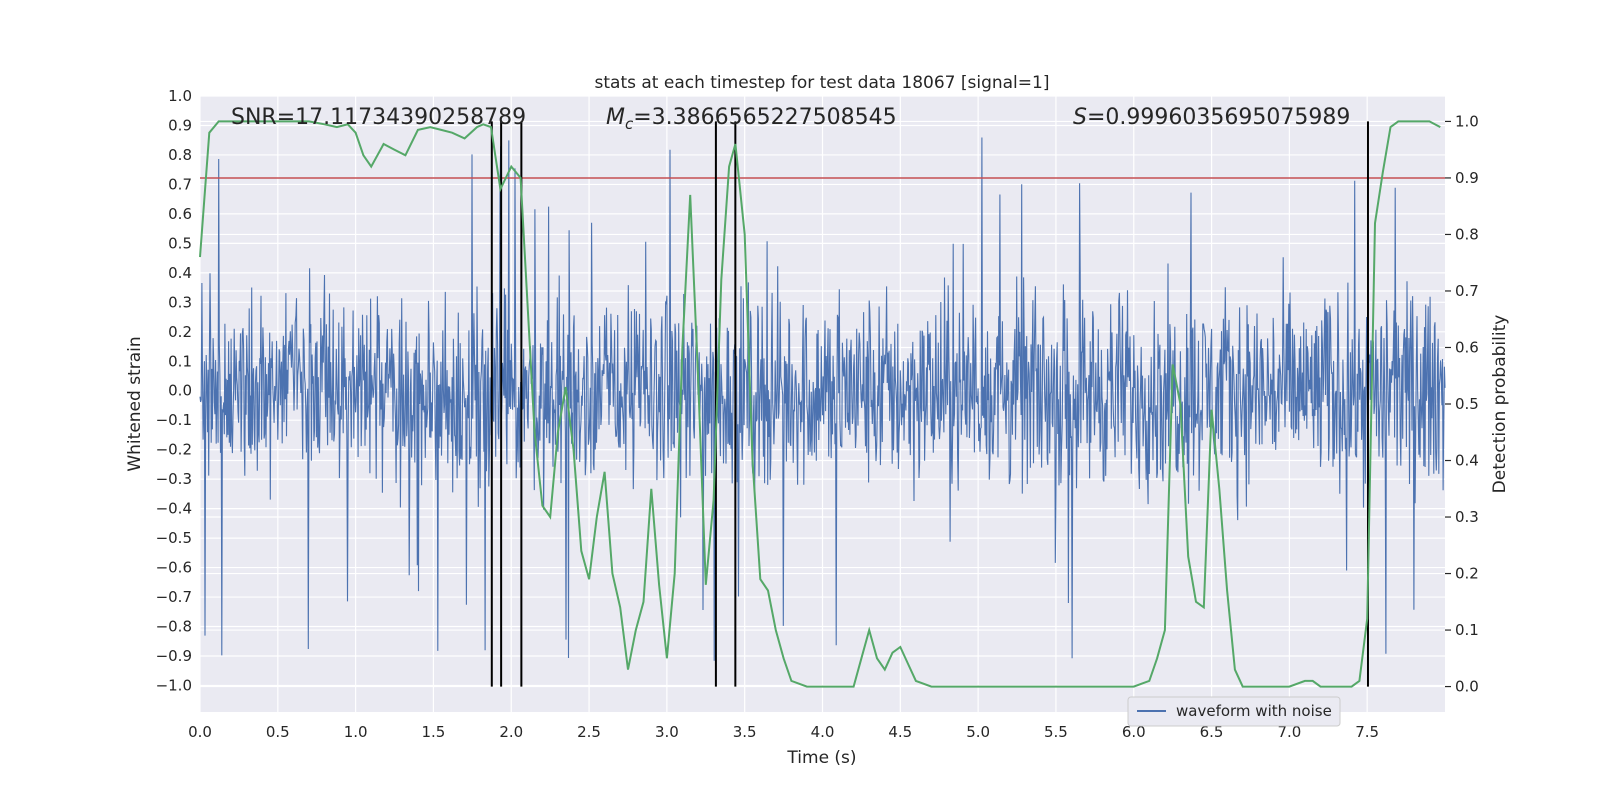 The width and height of the screenshot is (1600, 800). Describe the element at coordinates (1289, 732) in the screenshot. I see `x-tick-label: 7.0` at that location.